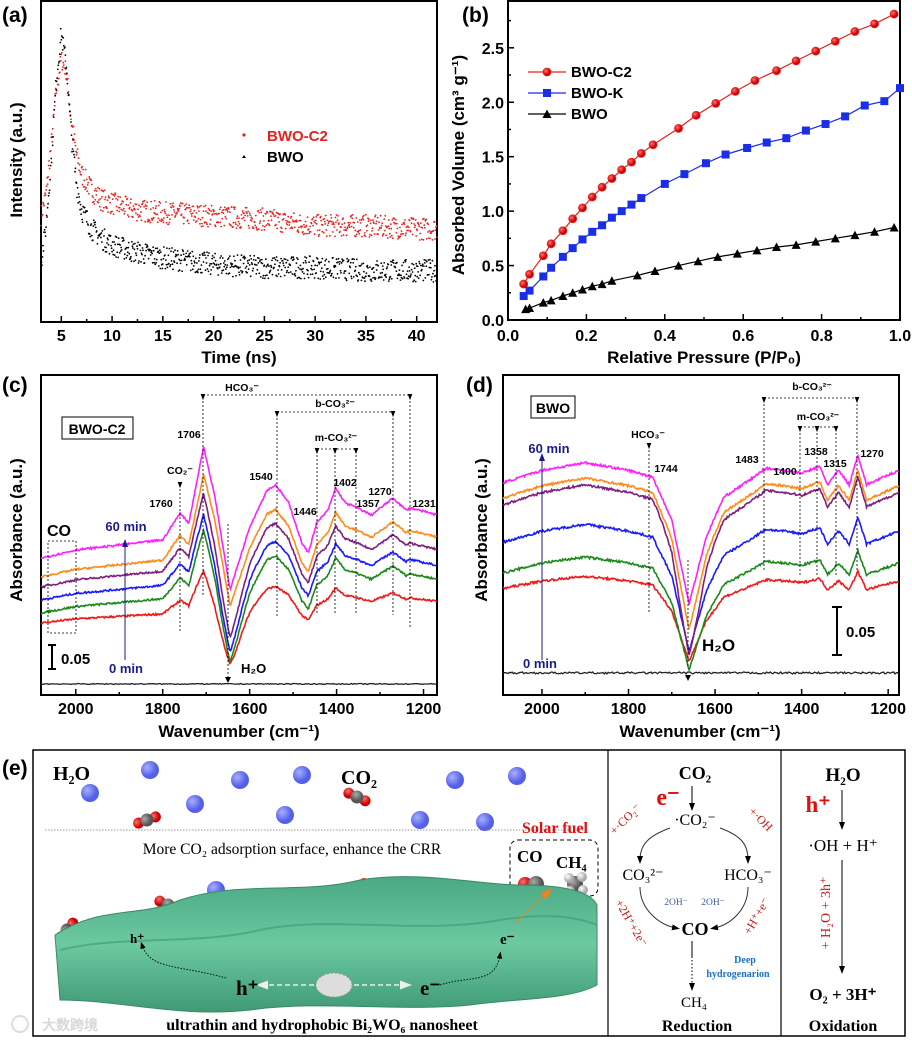  Describe the element at coordinates (842, 994) in the screenshot. I see `ox-o2: O₂ + 3H⁺` at that location.